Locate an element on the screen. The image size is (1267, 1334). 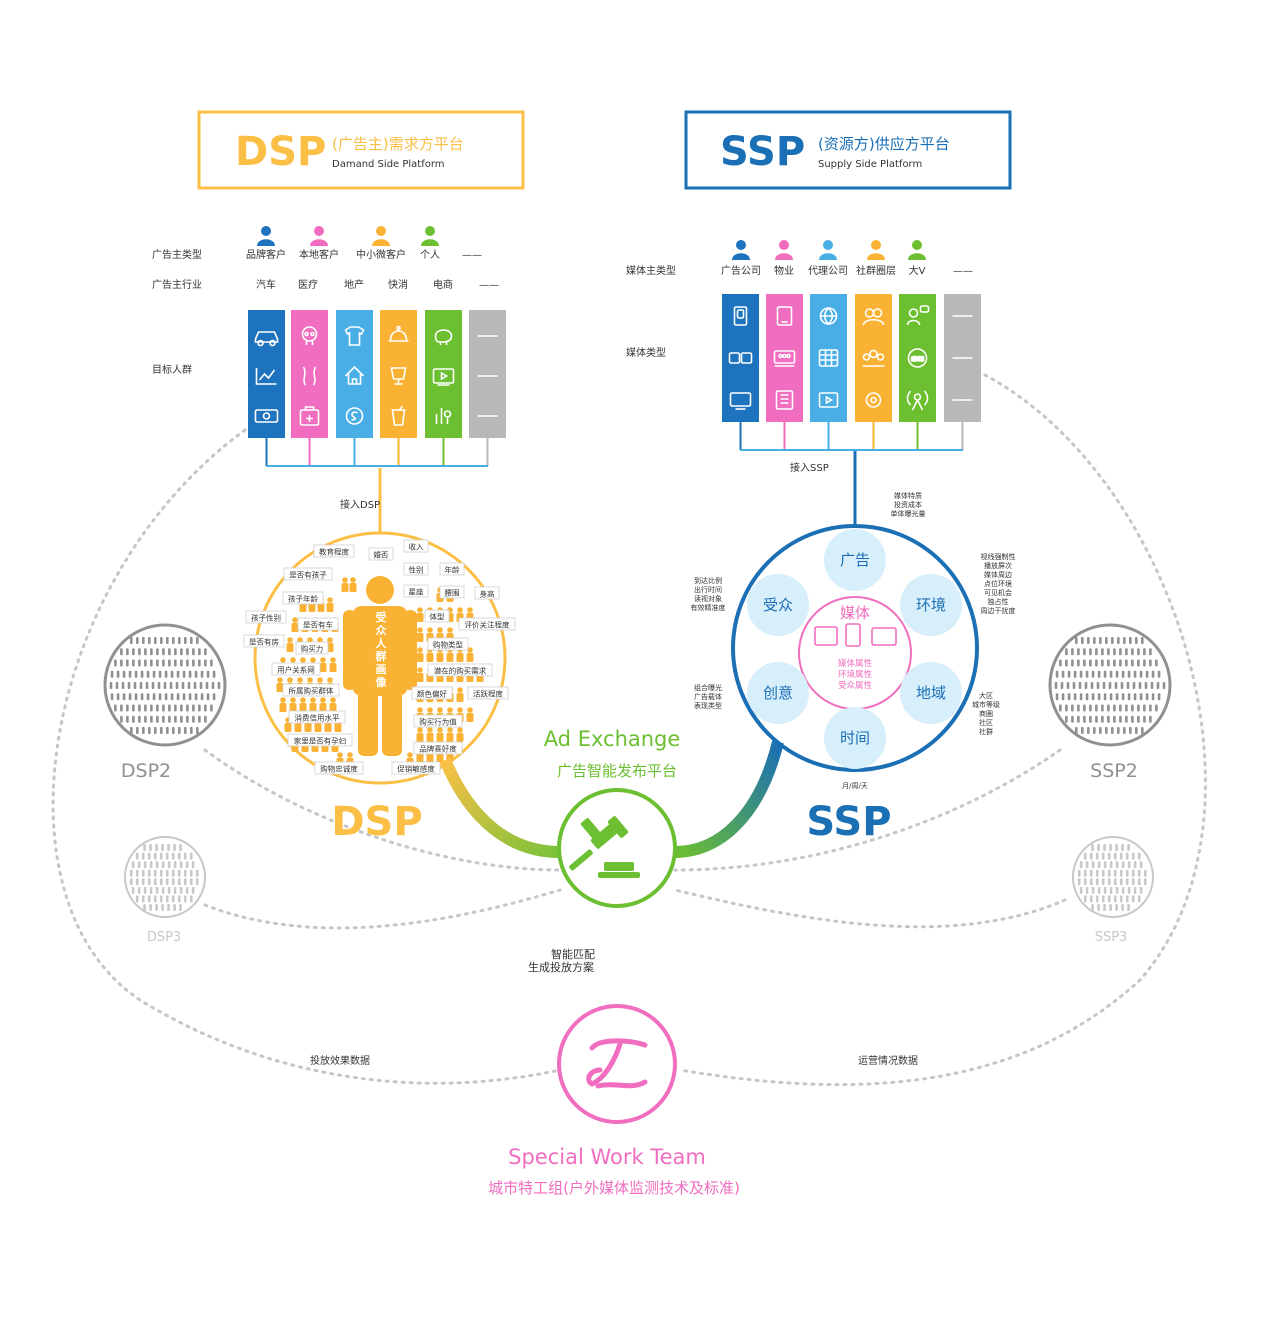
media-owner-type-label: 大V is located at coordinates (917, 270).